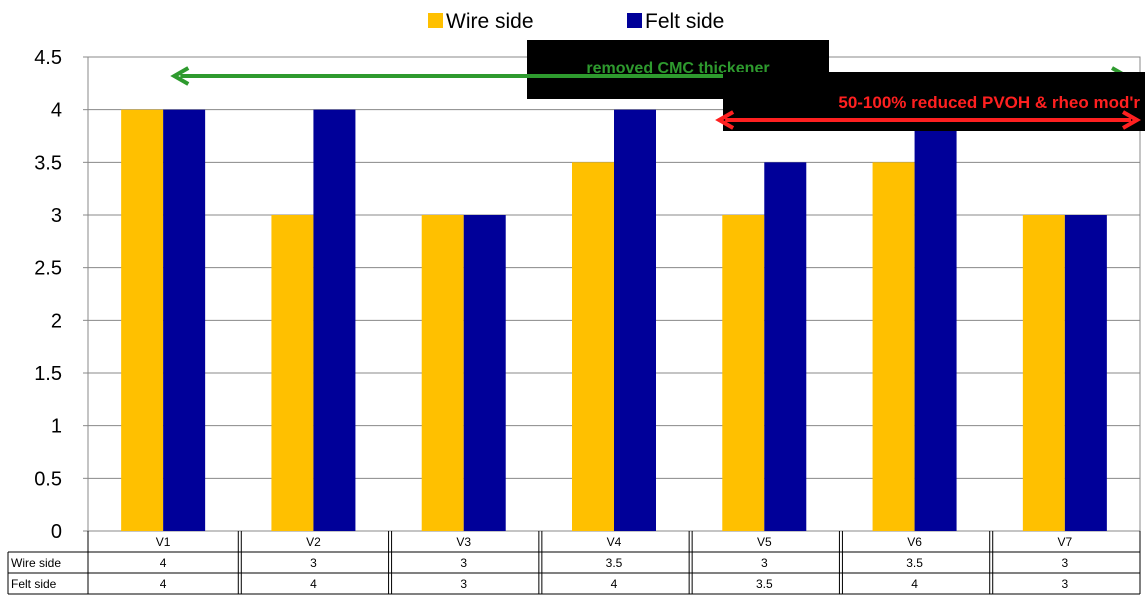 This screenshot has width=1145, height=609. I want to click on bar-wire-side-v6, so click(893, 347).